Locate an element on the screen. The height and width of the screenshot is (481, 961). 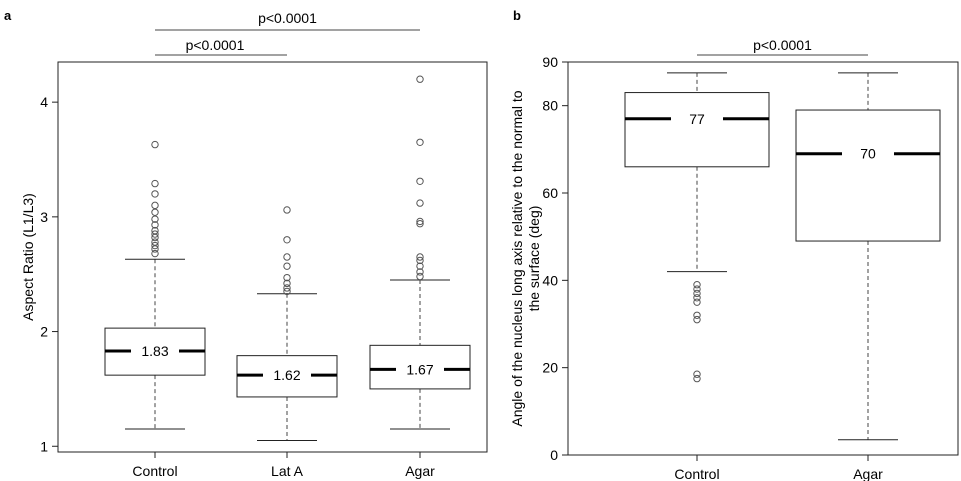
median-label: 70 is located at coordinates (868, 154).